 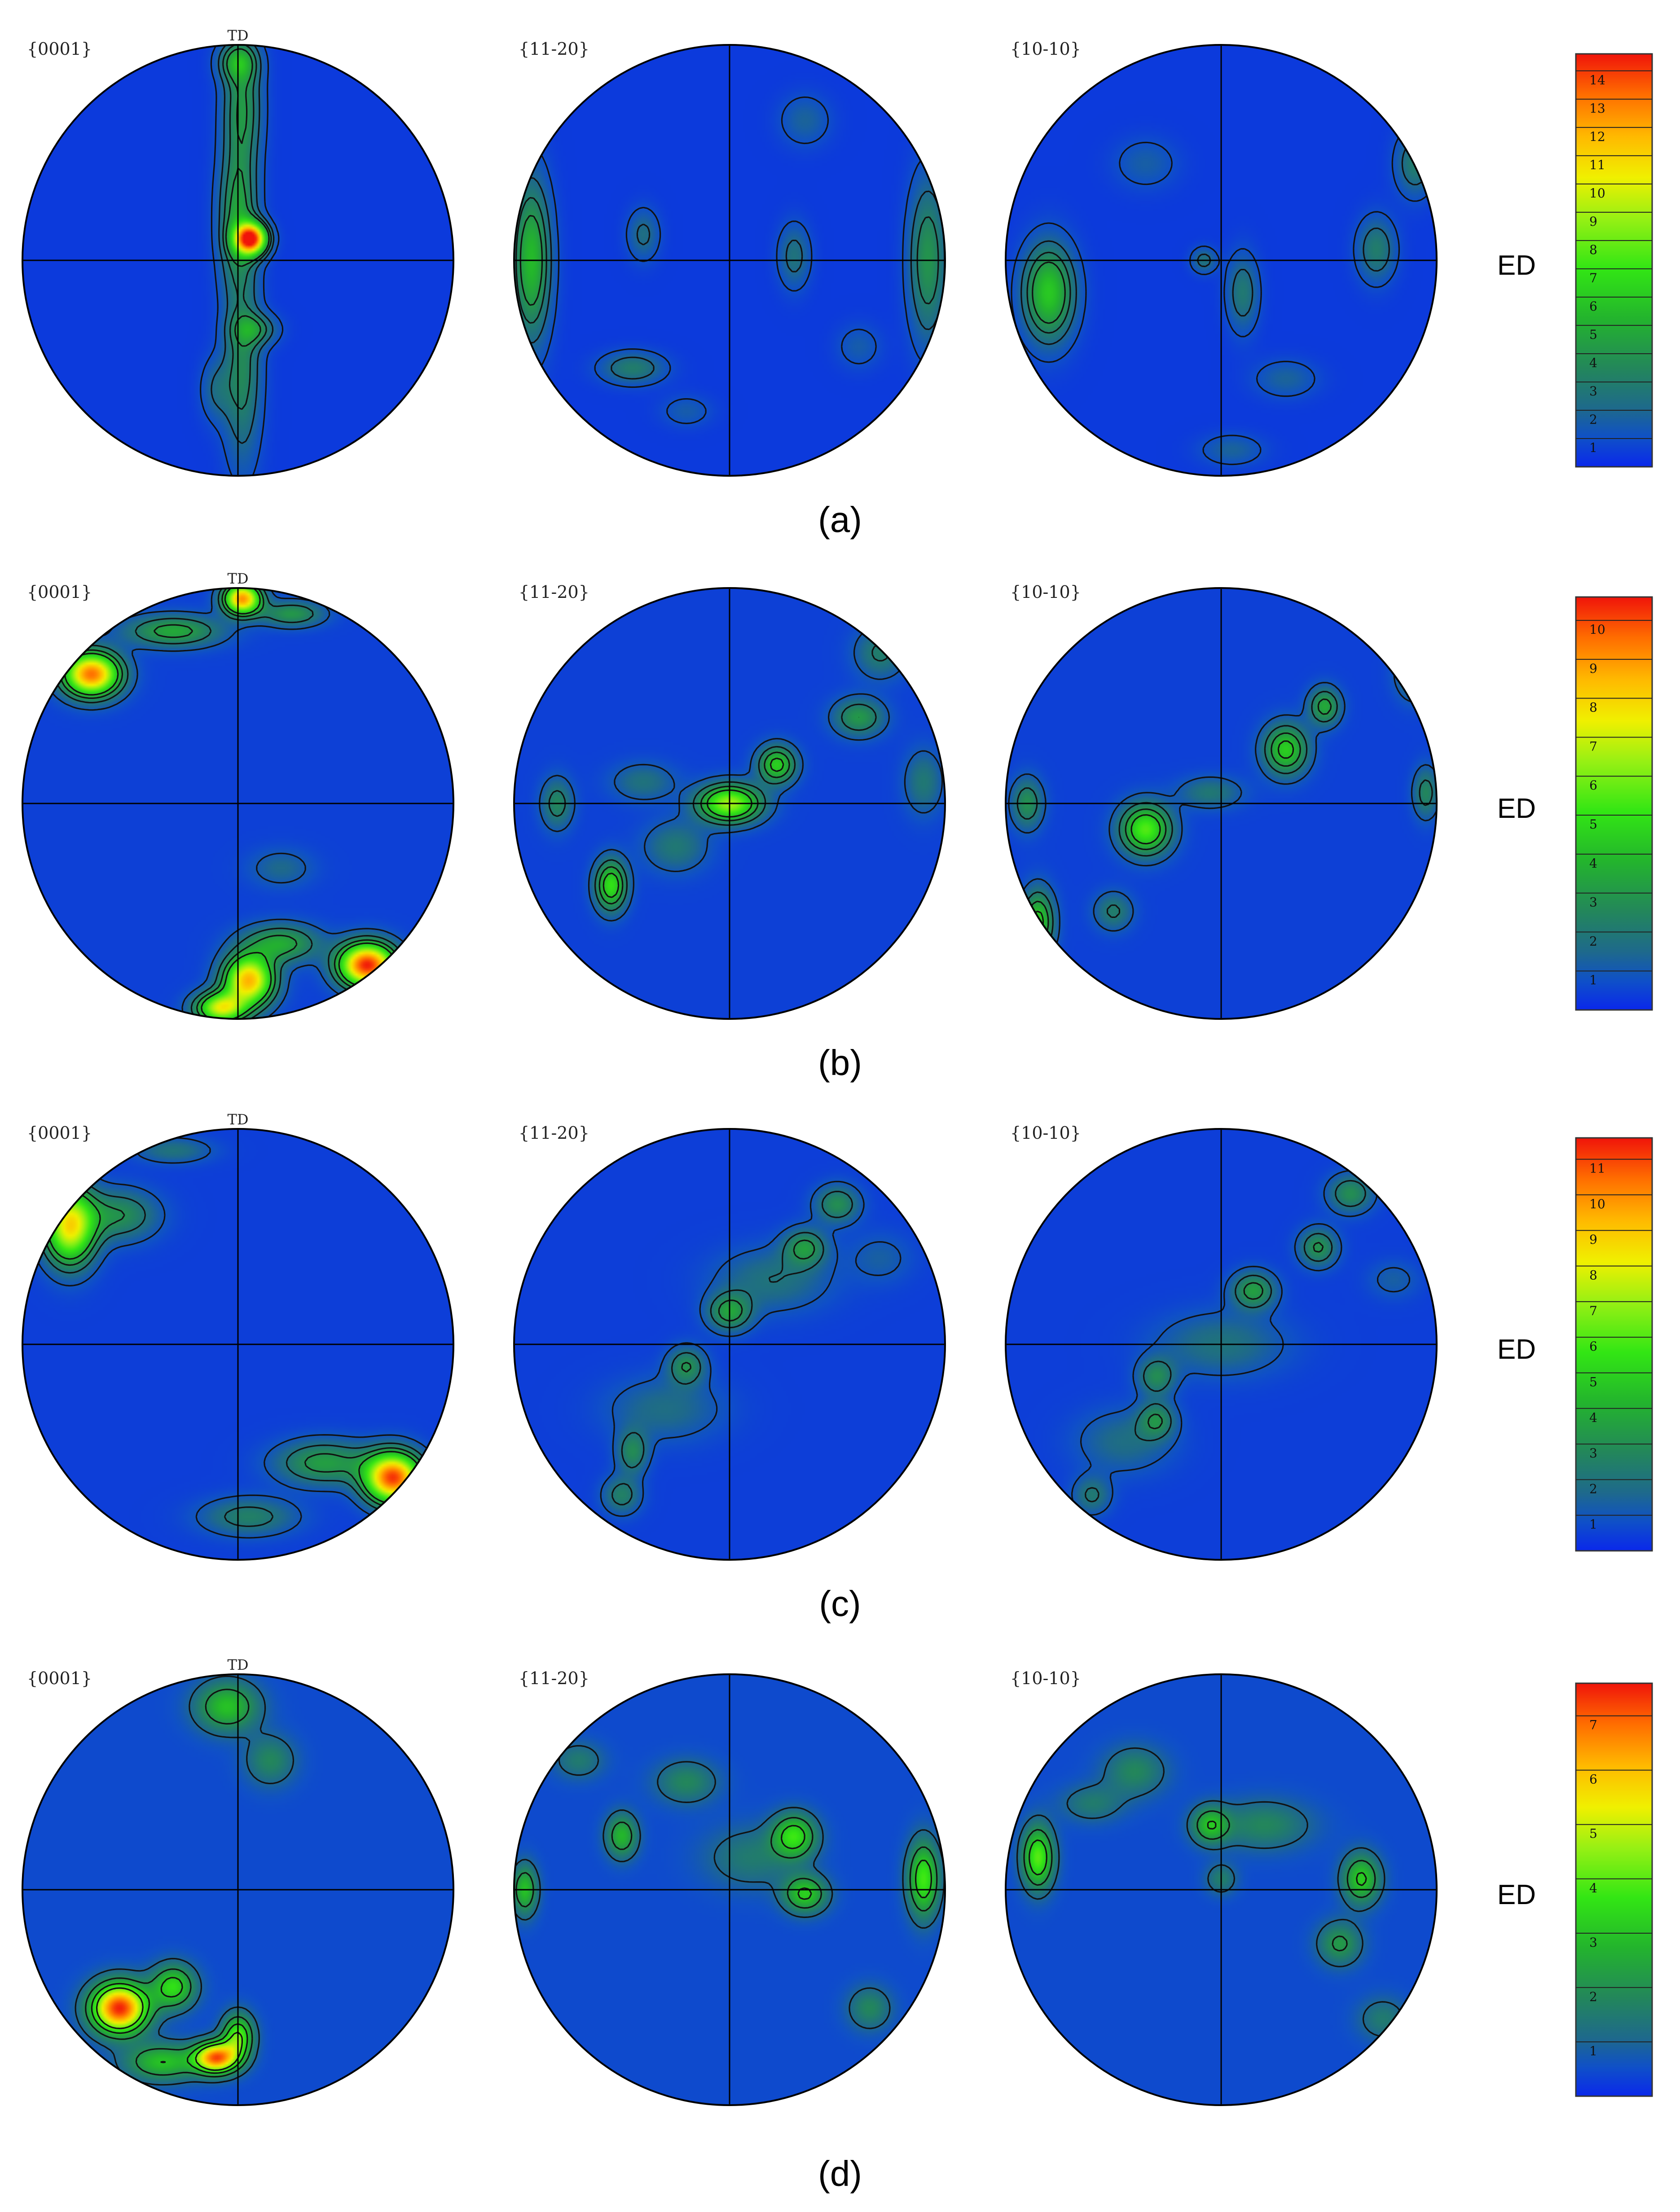 What do you see at coordinates (1597, 136) in the screenshot?
I see `colorbar-tick-label: 12` at bounding box center [1597, 136].